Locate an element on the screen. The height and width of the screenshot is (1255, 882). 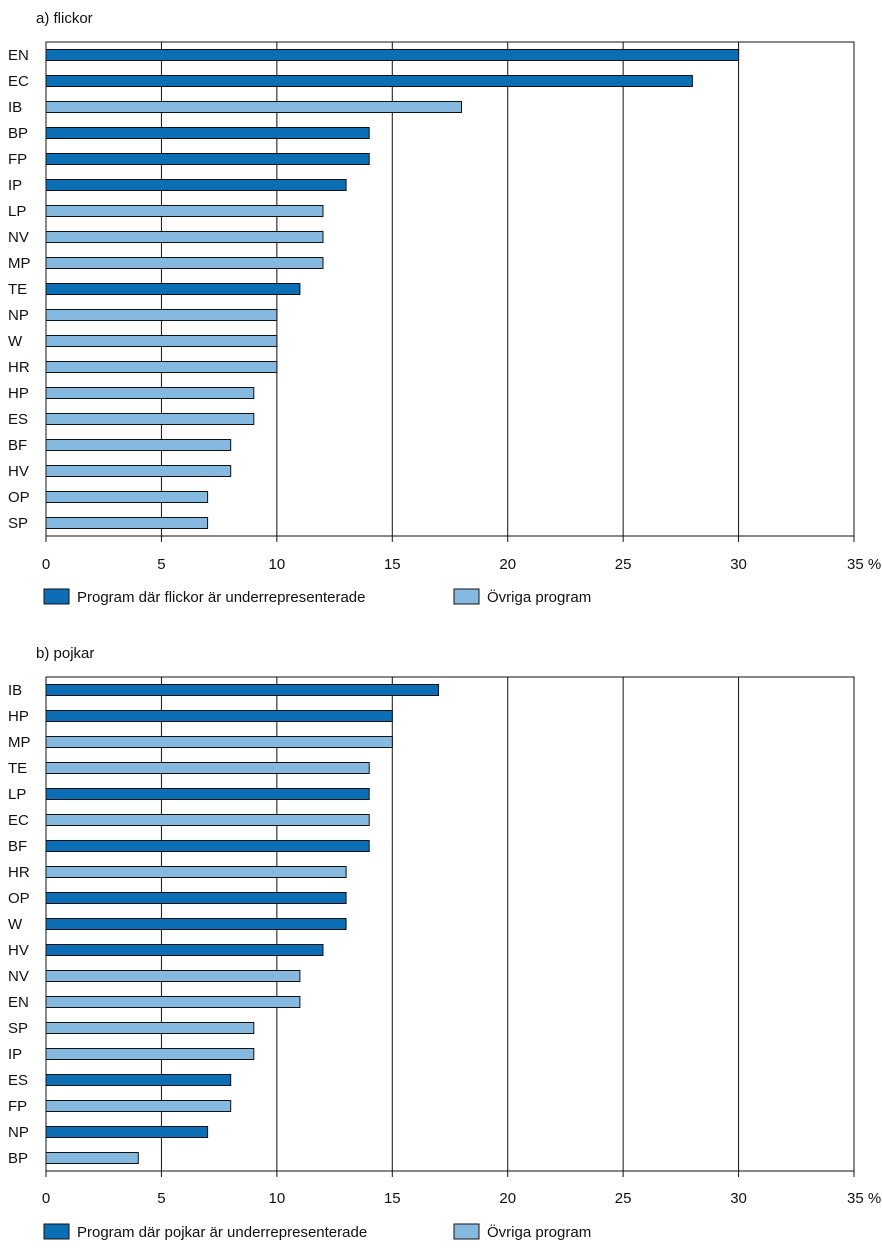
chart-title: a) flickor is located at coordinates (64, 18).